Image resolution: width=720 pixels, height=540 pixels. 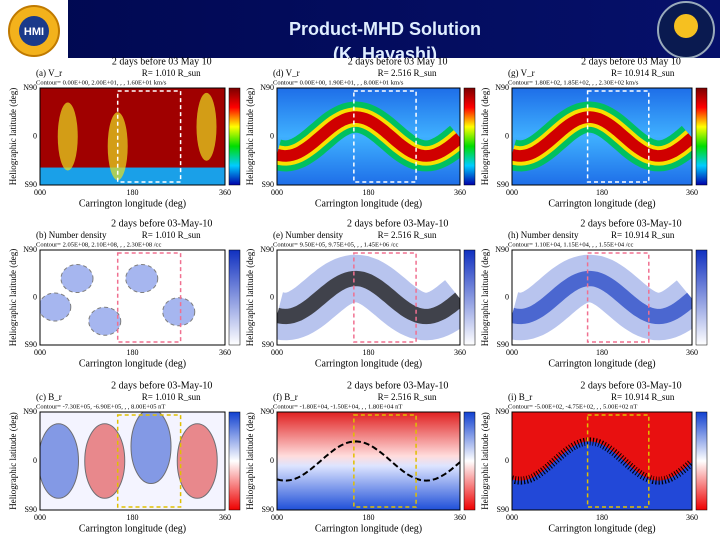 What do you see at coordinates (49, 397) in the screenshot?
I see `panel-label: (c) B_r` at bounding box center [49, 397].